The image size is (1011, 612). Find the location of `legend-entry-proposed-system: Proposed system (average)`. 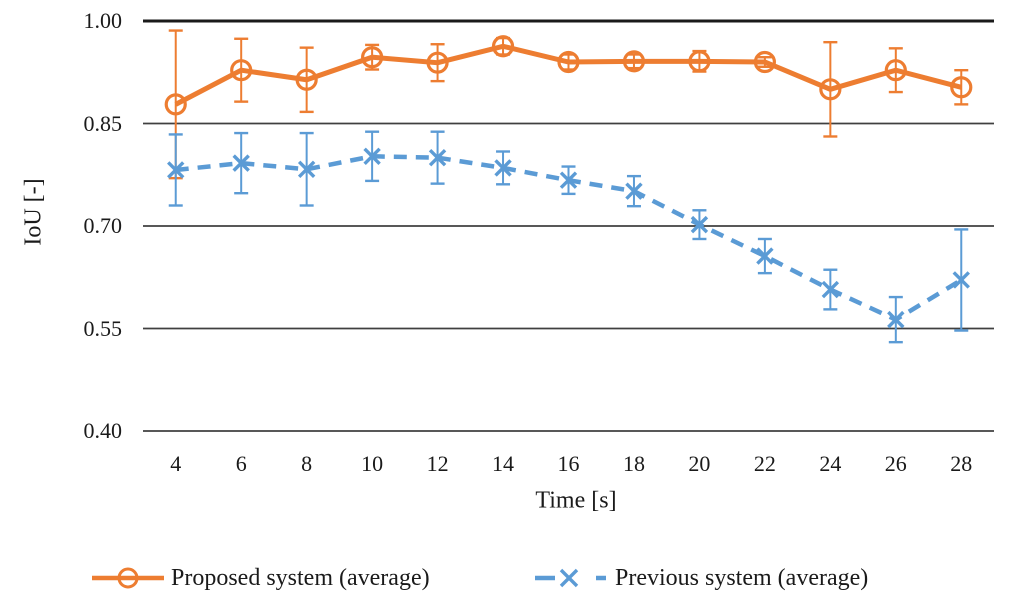

legend-entry-proposed-system: Proposed system (average) is located at coordinates (261, 578).